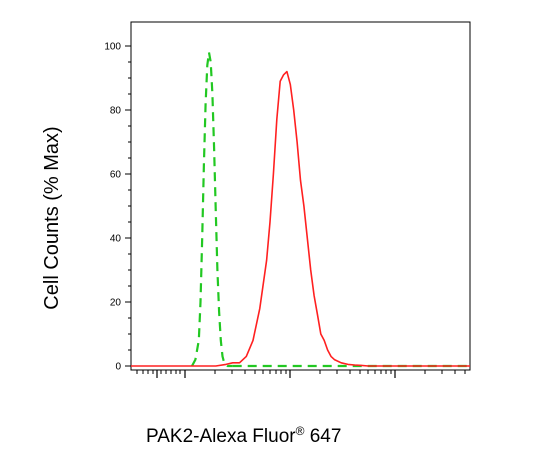 This screenshot has height=457, width=547. What do you see at coordinates (301, 374) in the screenshot?
I see `x-axis-ticks` at bounding box center [301, 374].